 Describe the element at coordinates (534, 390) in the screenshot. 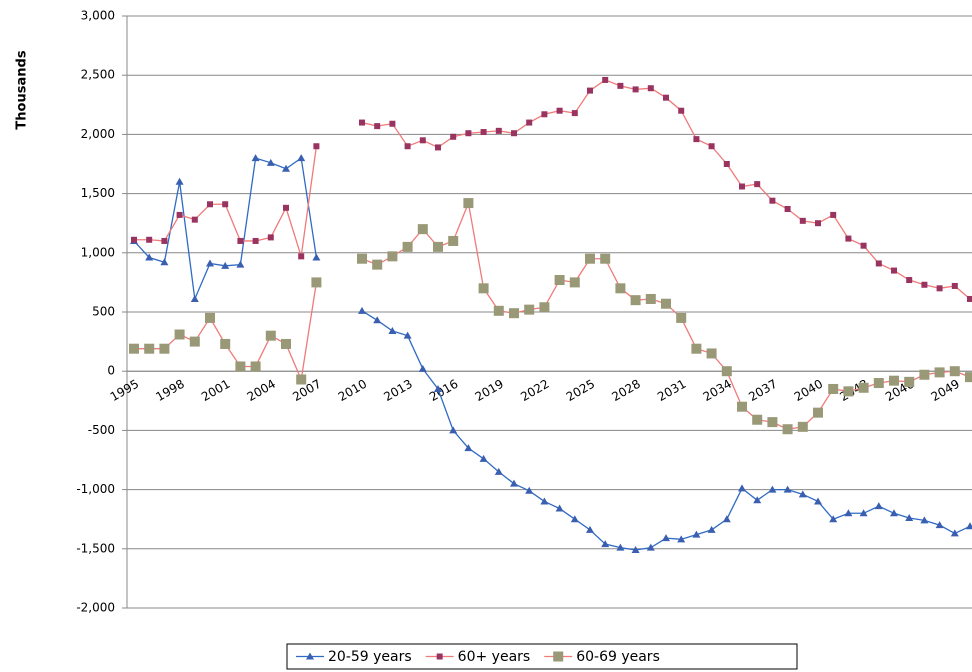

I see `x-tick-label: 2022` at that location.